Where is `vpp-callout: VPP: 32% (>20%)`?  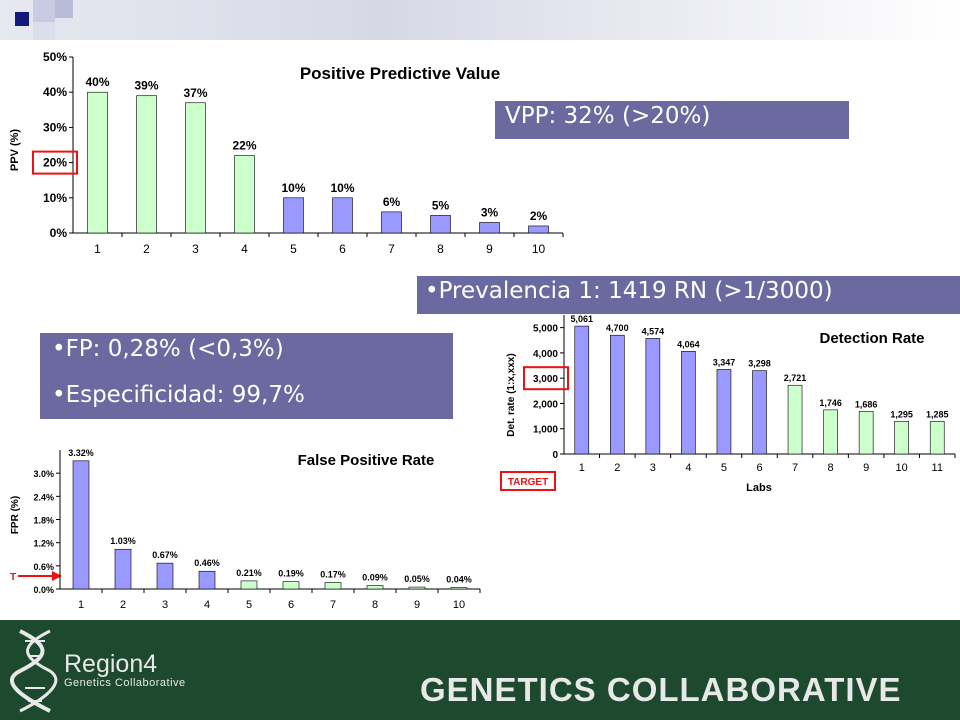
vpp-callout: VPP: 32% (>20%) is located at coordinates (672, 120).